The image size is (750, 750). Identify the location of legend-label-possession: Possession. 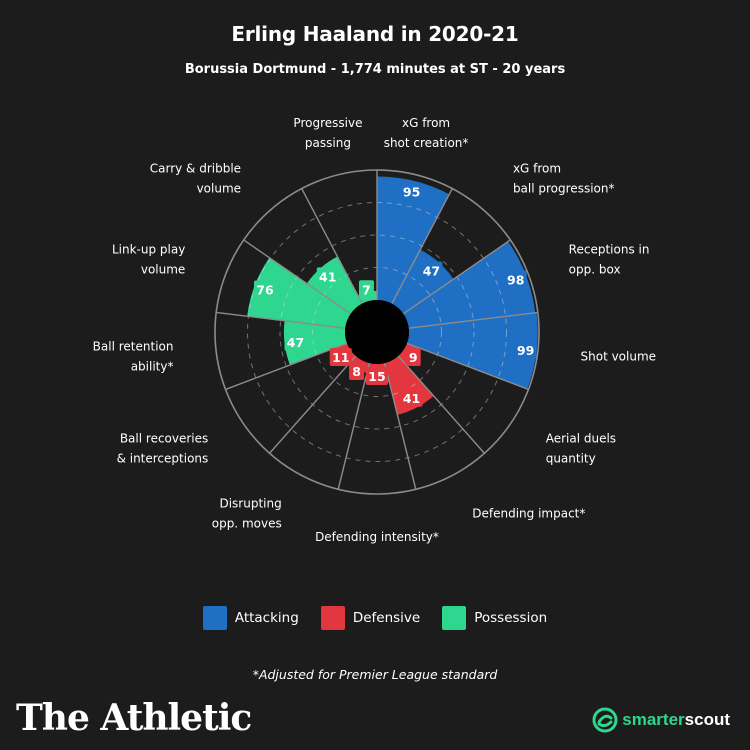
(511, 618).